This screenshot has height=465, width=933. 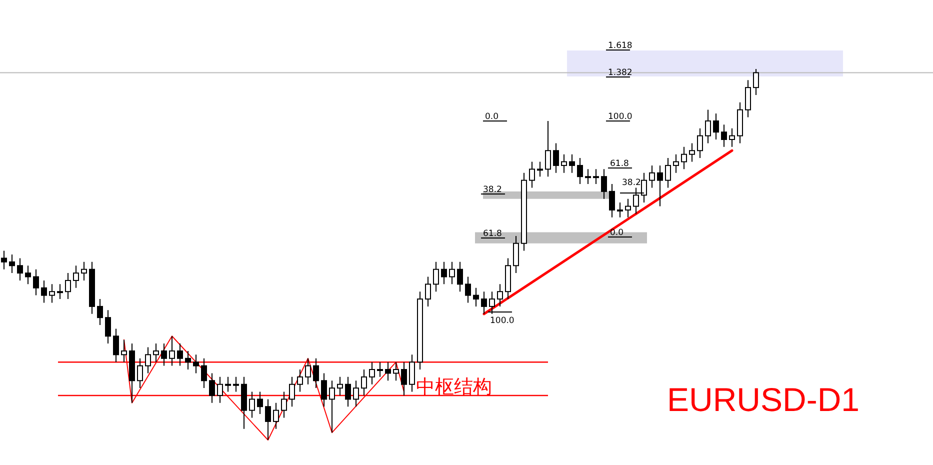 I want to click on annotation: EURUSD-D1, so click(x=763, y=399).